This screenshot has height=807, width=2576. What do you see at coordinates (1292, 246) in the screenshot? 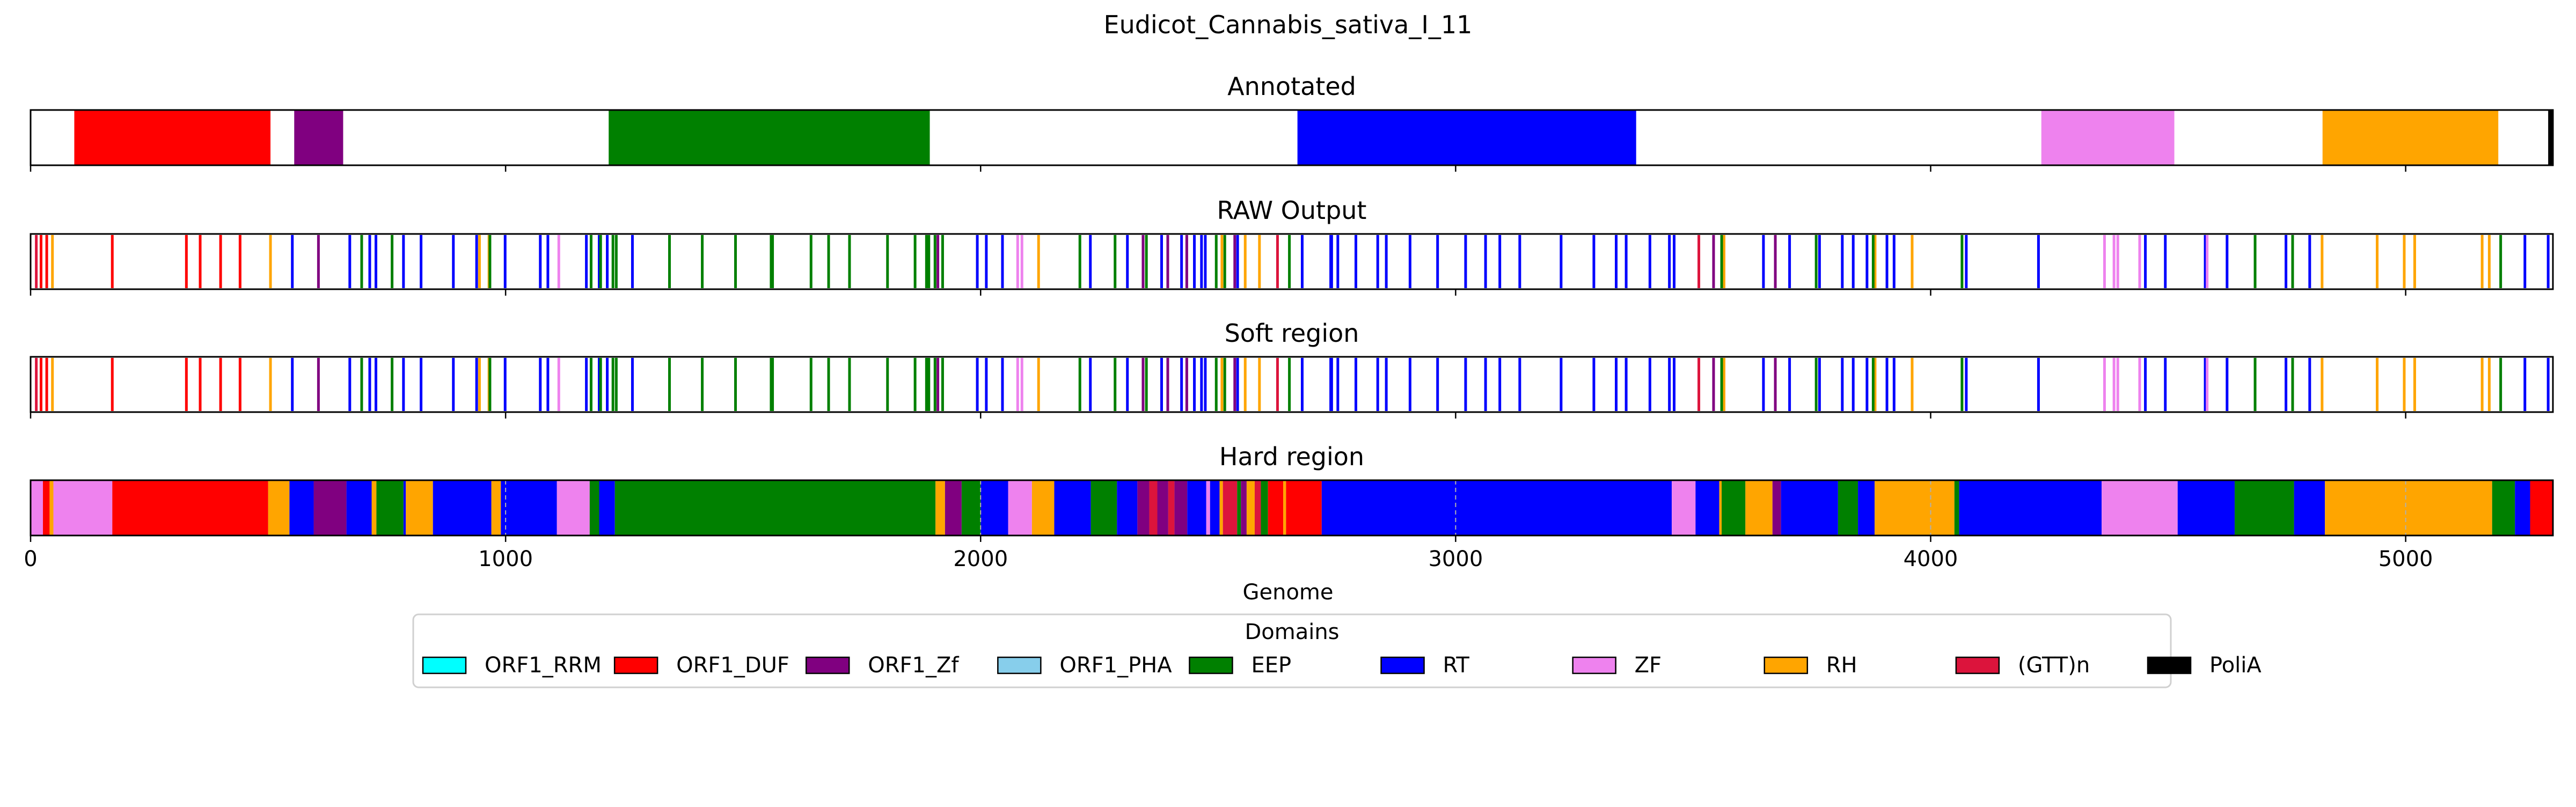
I see `track-panel: RAW Output` at bounding box center [1292, 246].